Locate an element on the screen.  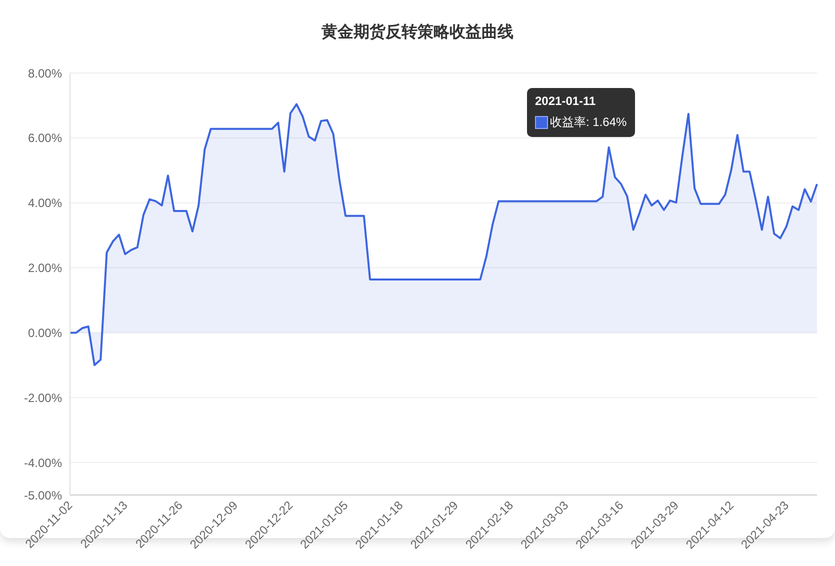
y-tick-label: 4.00% is located at coordinates (45, 203).